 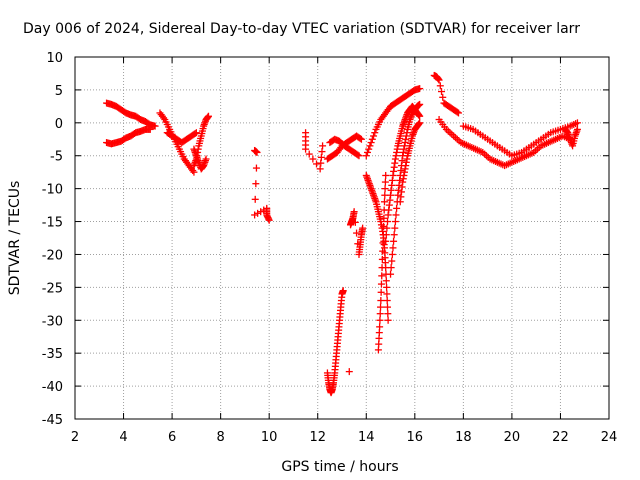 I want to click on x-tick-label: 6, so click(x=172, y=437).